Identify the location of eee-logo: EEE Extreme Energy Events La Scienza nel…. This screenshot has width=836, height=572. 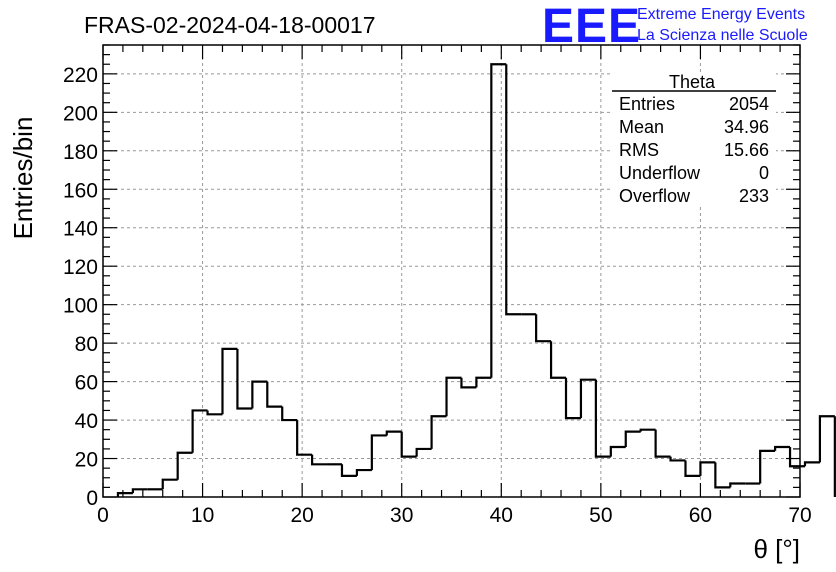
(675, 26).